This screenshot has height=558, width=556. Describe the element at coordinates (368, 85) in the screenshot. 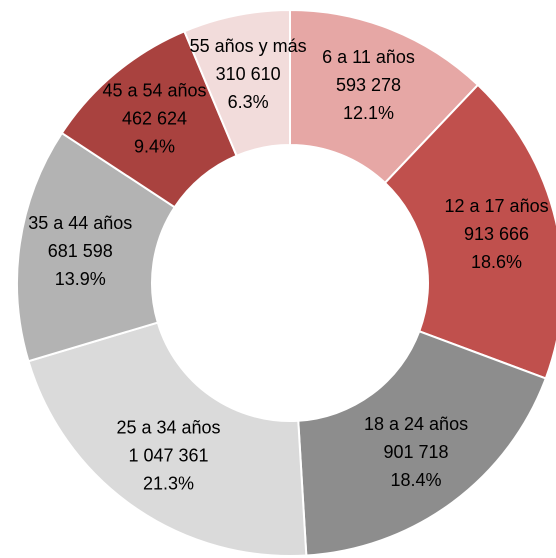

I see `slice-value: 593 278` at that location.